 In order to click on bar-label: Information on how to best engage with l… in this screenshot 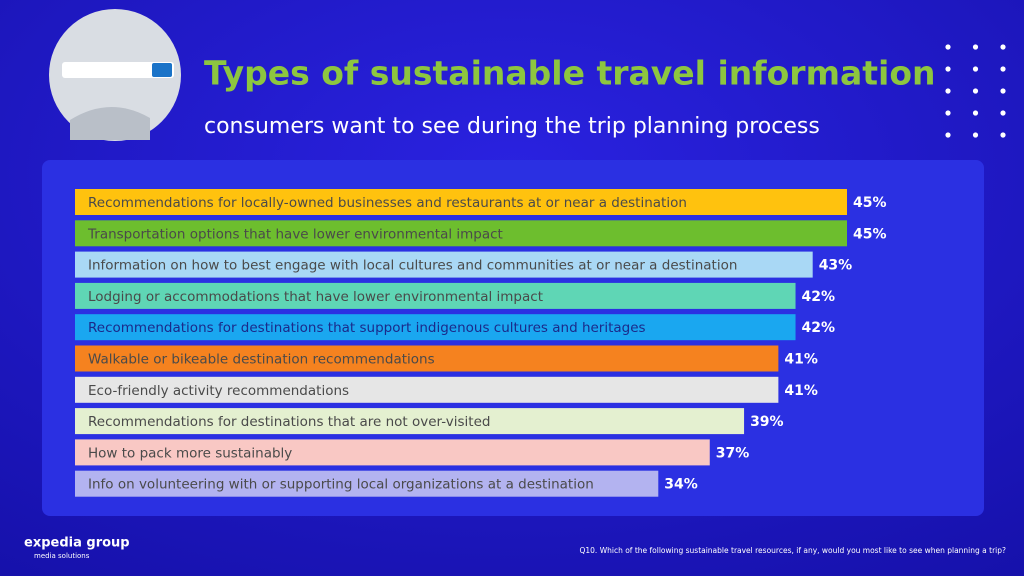, I will do `click(412, 266)`.